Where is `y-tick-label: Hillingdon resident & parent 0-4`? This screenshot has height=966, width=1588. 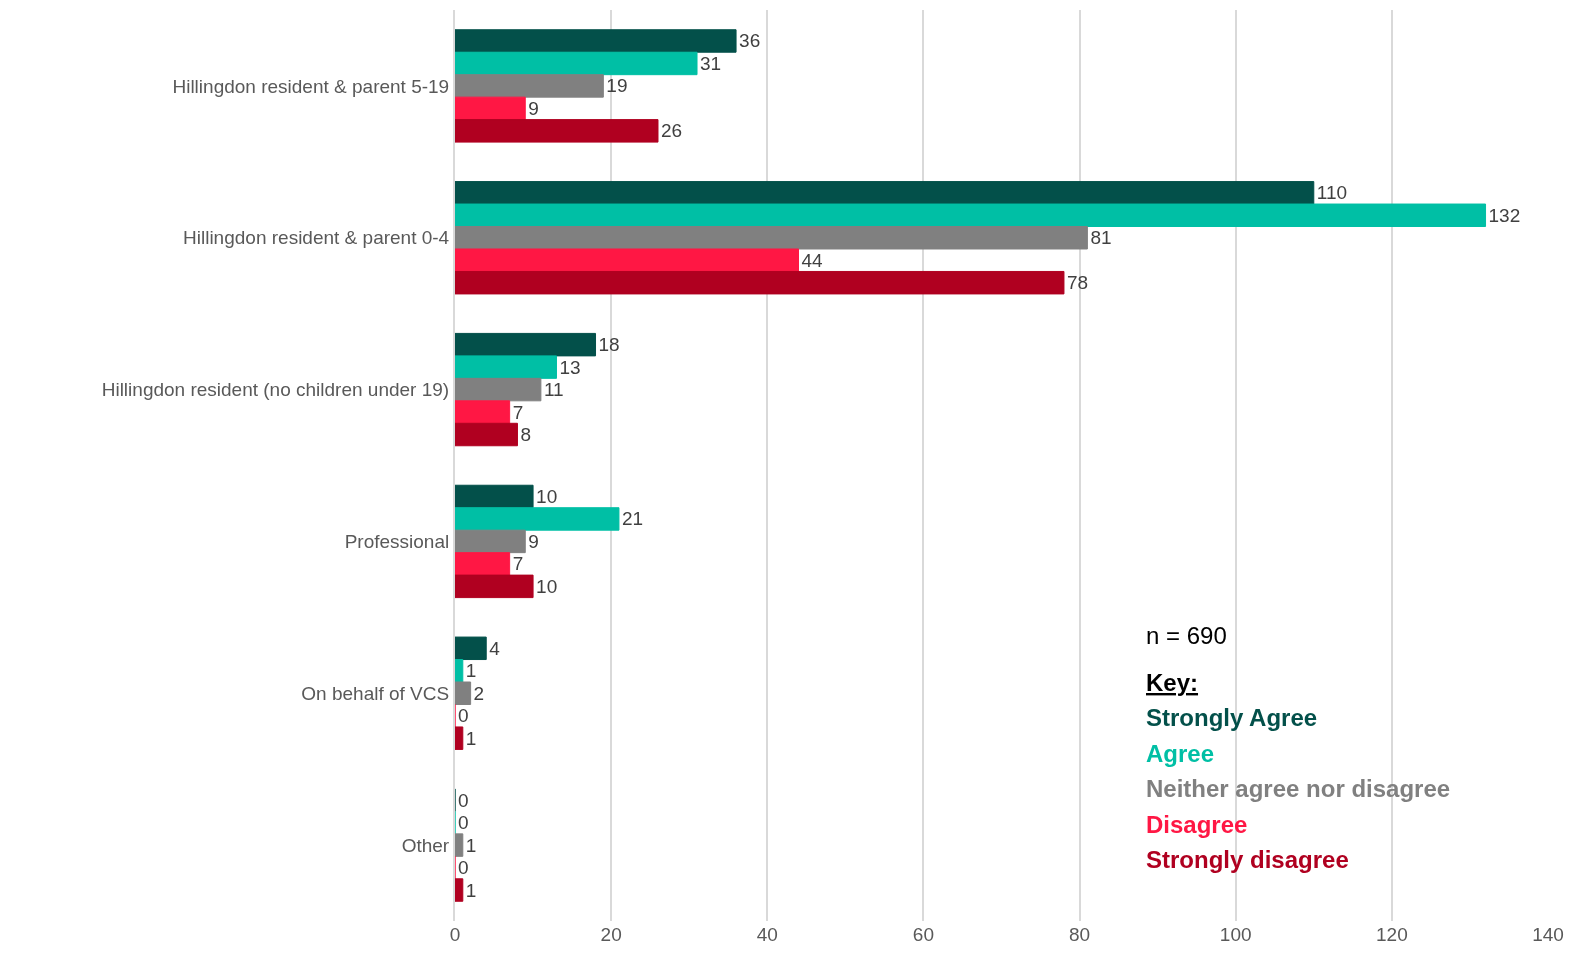
y-tick-label: Hillingdon resident & parent 0-4 is located at coordinates (316, 238).